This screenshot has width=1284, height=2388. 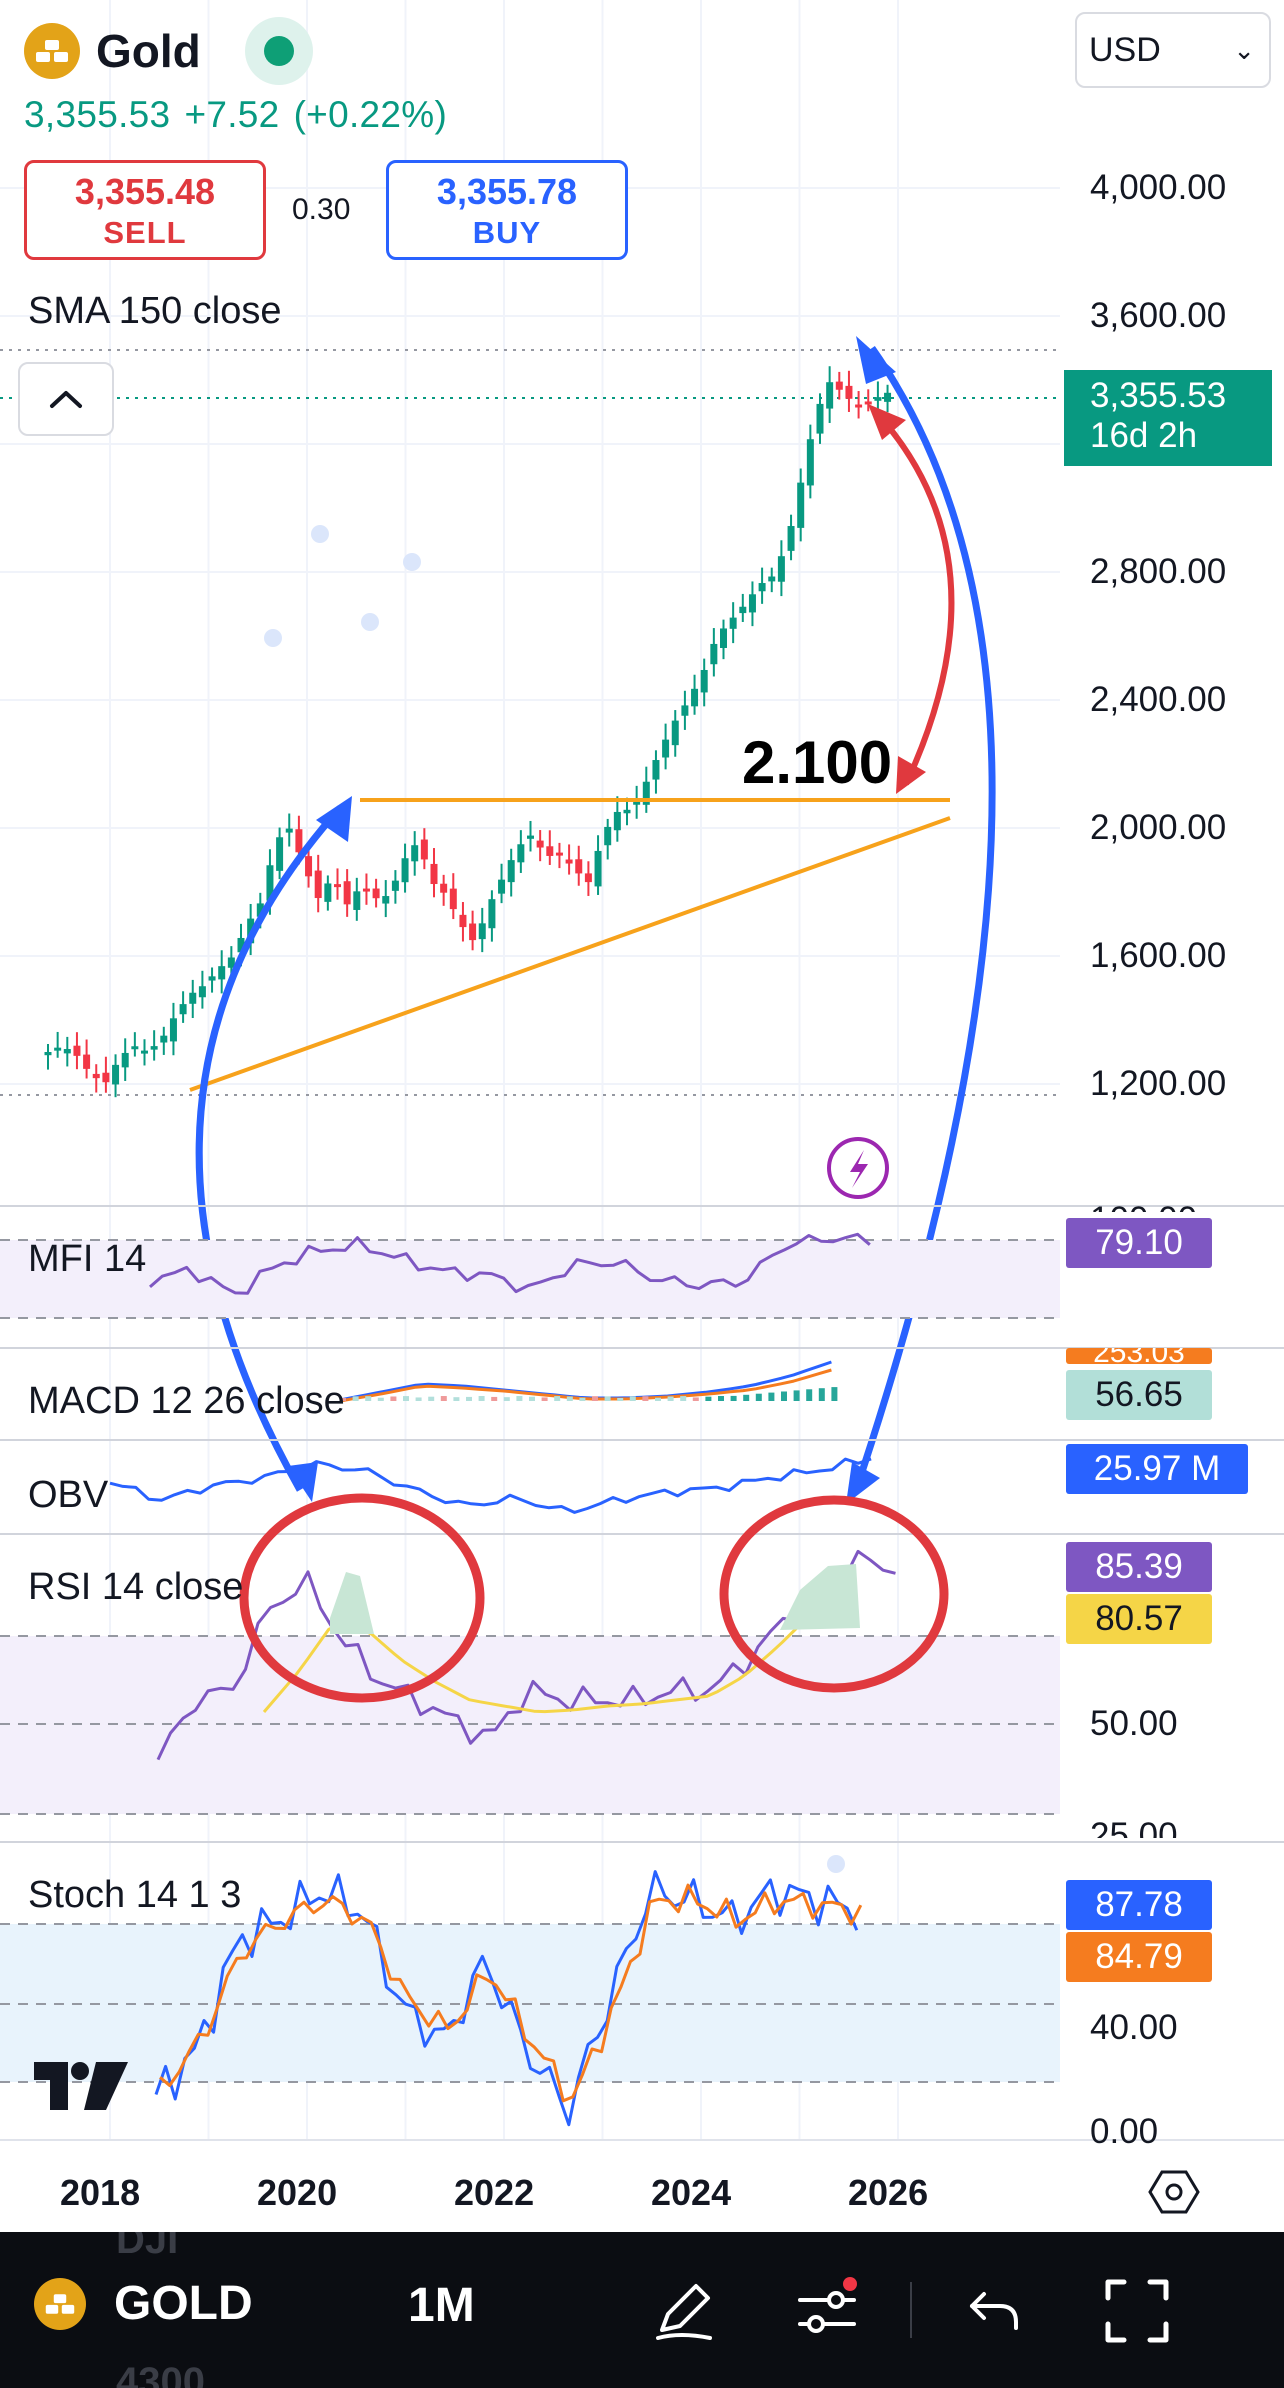 I want to click on sell-button: 3,355.48 SELL, so click(x=145, y=210).